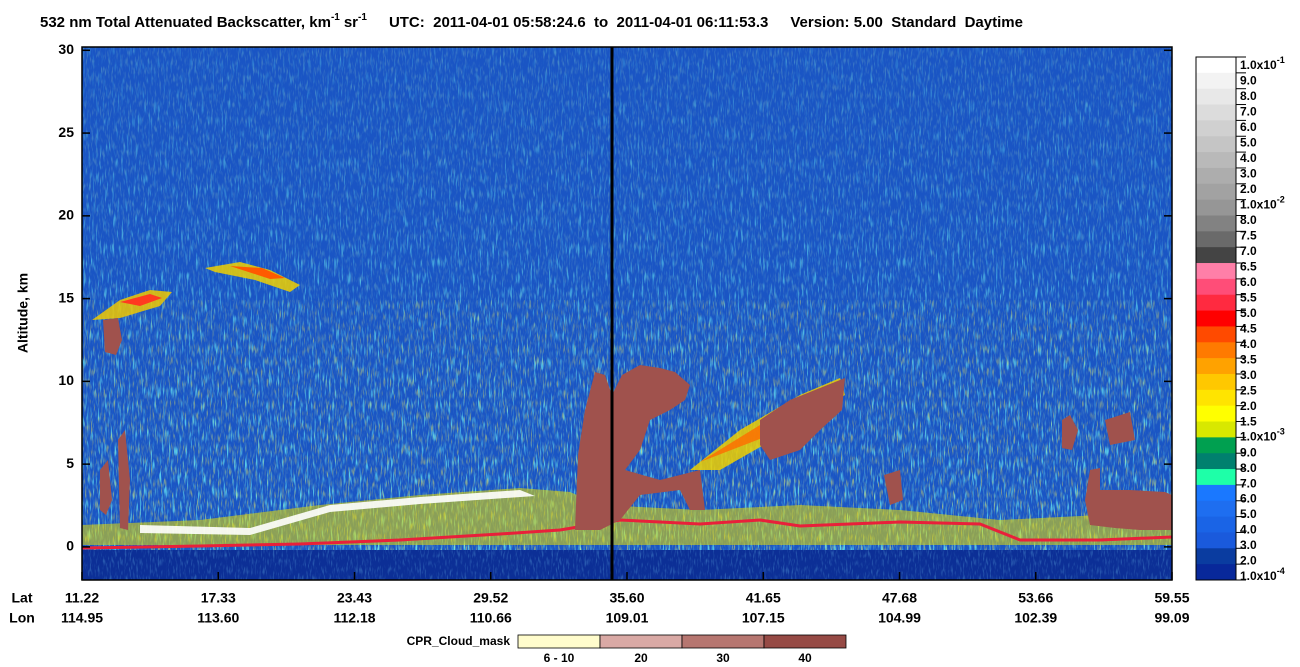 This screenshot has width=1300, height=667. What do you see at coordinates (1281, 571) in the screenshot?
I see `colorbar-label-exp: -4` at bounding box center [1281, 571].